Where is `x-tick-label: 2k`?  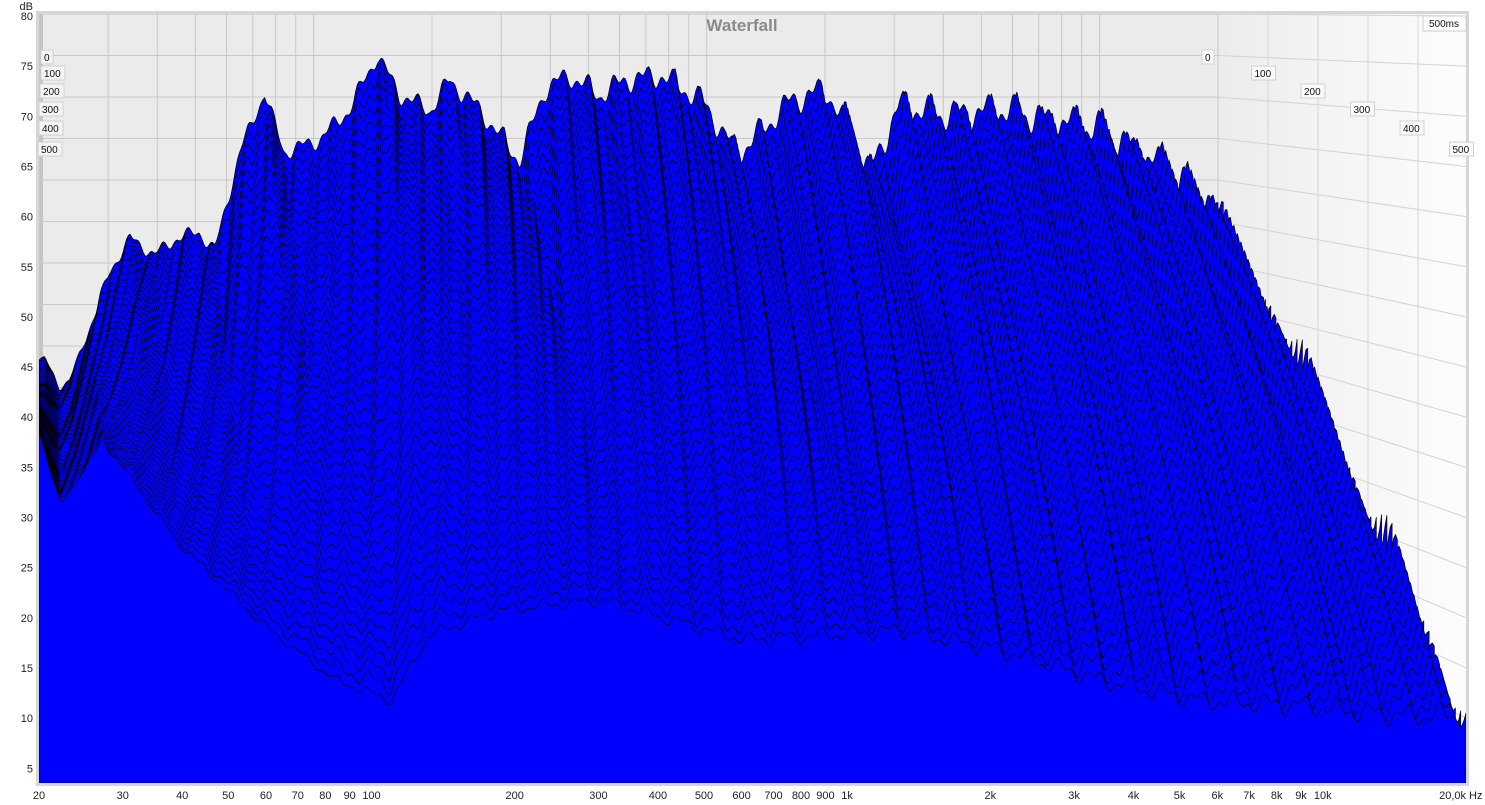 x-tick-label: 2k is located at coordinates (990, 796).